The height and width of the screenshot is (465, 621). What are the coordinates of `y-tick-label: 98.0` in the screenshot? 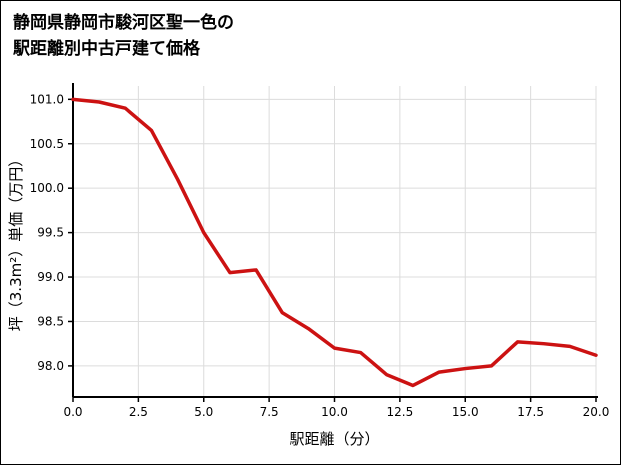 It's located at (50, 366).